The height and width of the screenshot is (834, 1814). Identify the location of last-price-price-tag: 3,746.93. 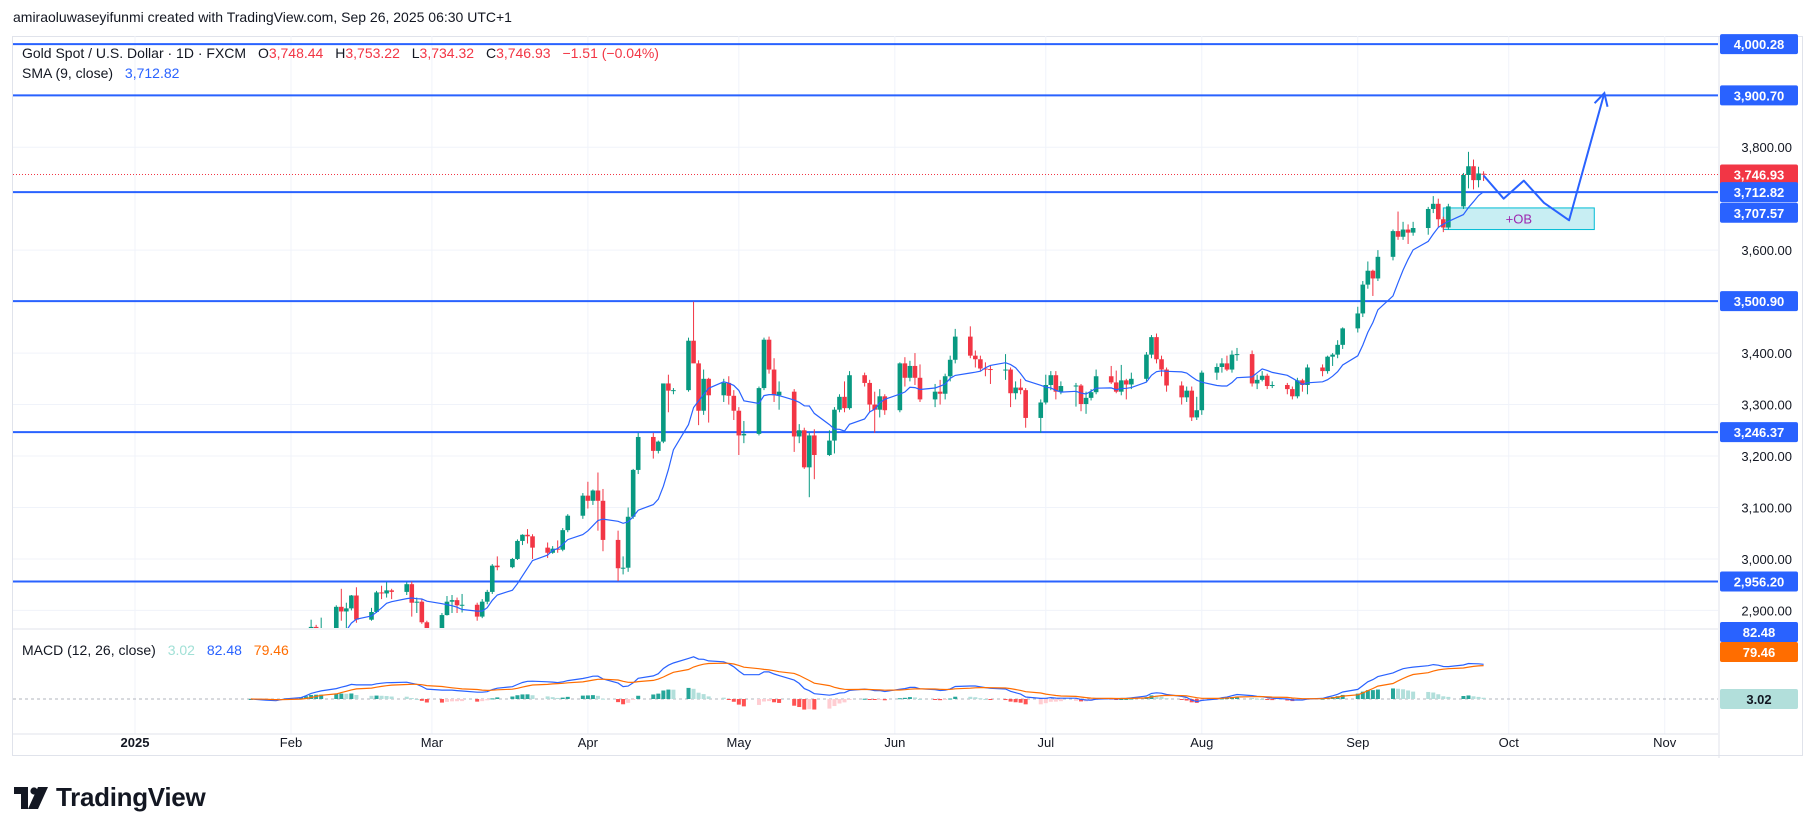
(1759, 175).